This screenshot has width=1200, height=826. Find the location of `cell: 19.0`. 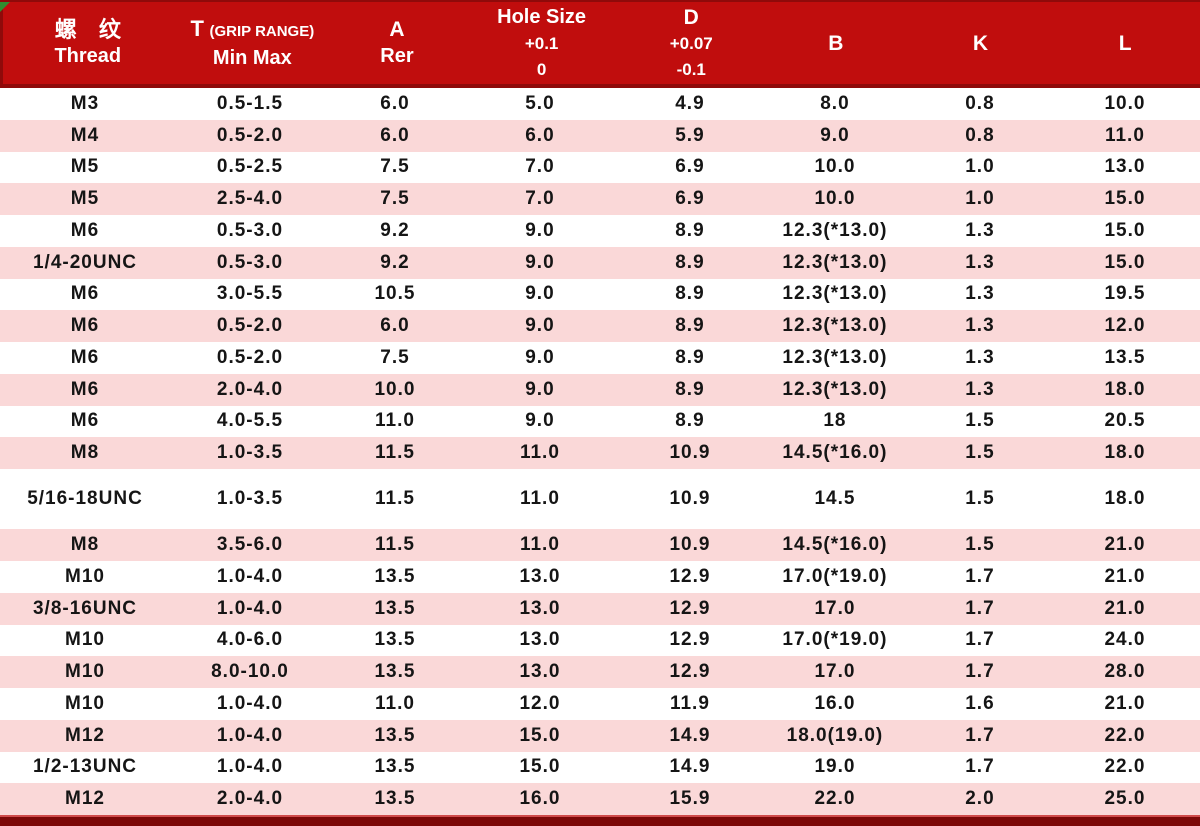

cell: 19.0 is located at coordinates (835, 767).